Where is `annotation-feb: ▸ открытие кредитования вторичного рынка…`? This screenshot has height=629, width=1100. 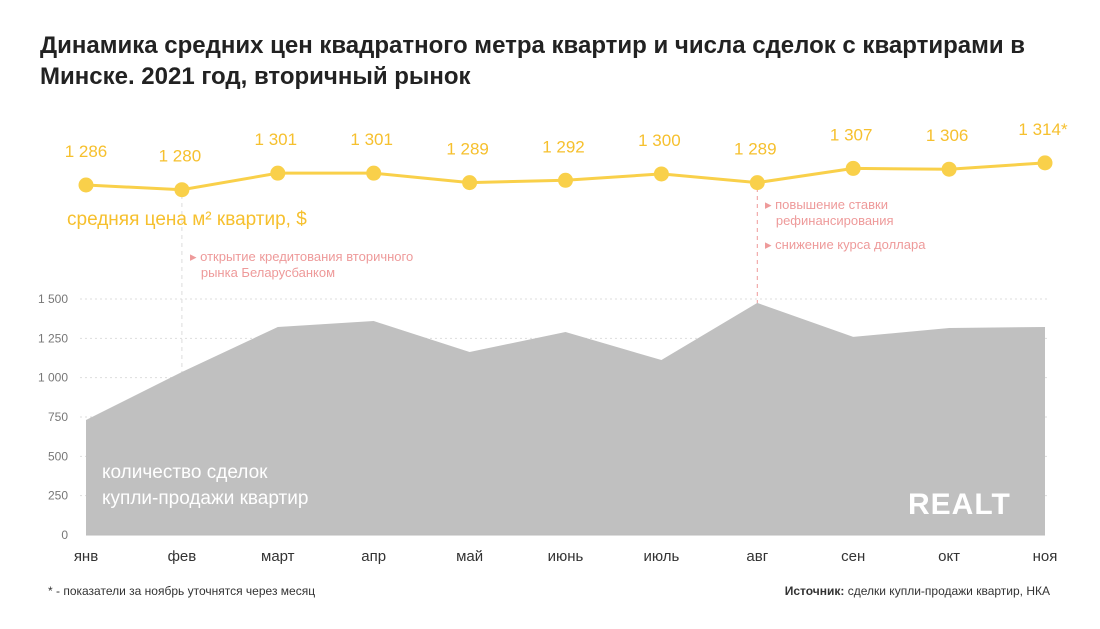
annotation-feb: ▸ открытие кредитования вторичного рынка… is located at coordinates (302, 264).